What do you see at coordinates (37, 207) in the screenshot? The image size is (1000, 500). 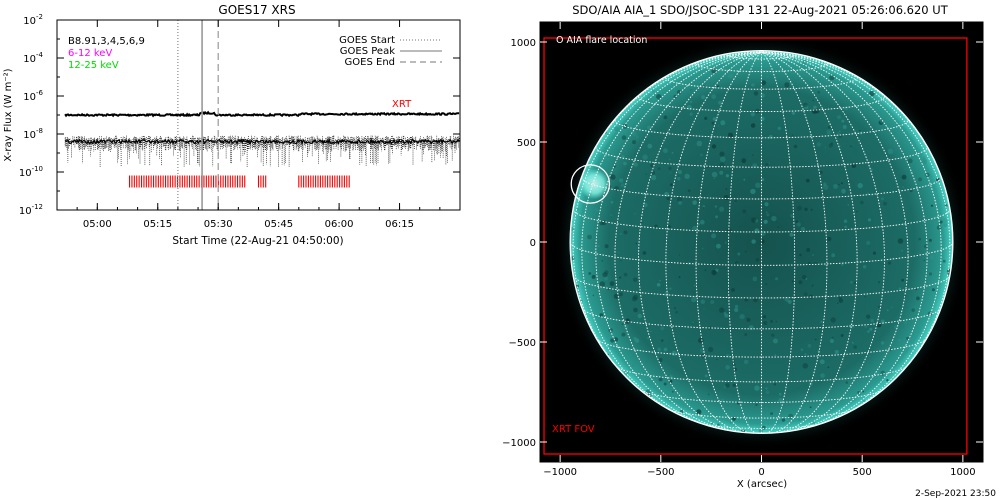 I see `goes-y-tick-exp: -12` at bounding box center [37, 207].